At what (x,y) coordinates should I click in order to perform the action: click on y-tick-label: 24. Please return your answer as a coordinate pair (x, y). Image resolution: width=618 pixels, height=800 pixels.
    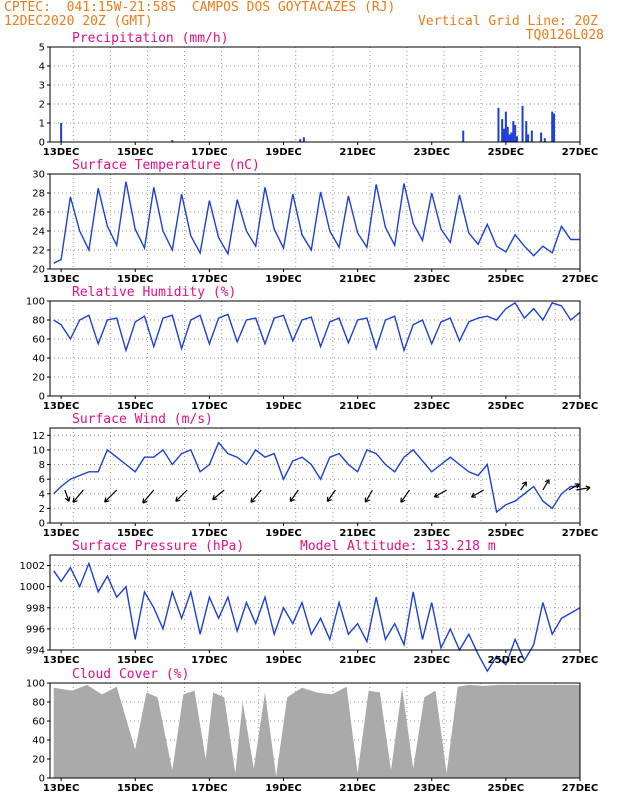
    Looking at the image, I should click on (38, 232).